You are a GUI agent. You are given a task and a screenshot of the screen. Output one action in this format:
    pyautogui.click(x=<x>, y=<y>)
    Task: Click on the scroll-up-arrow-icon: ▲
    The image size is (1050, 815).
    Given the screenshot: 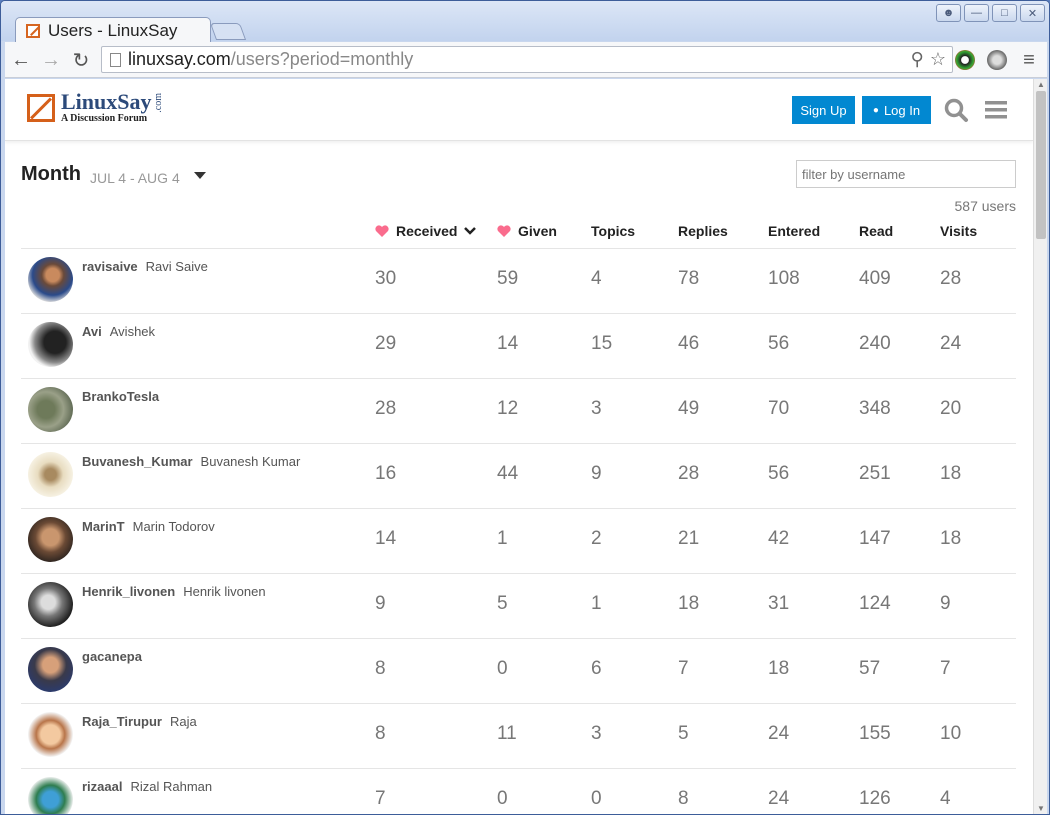 What is the action you would take?
    pyautogui.click(x=1041, y=84)
    